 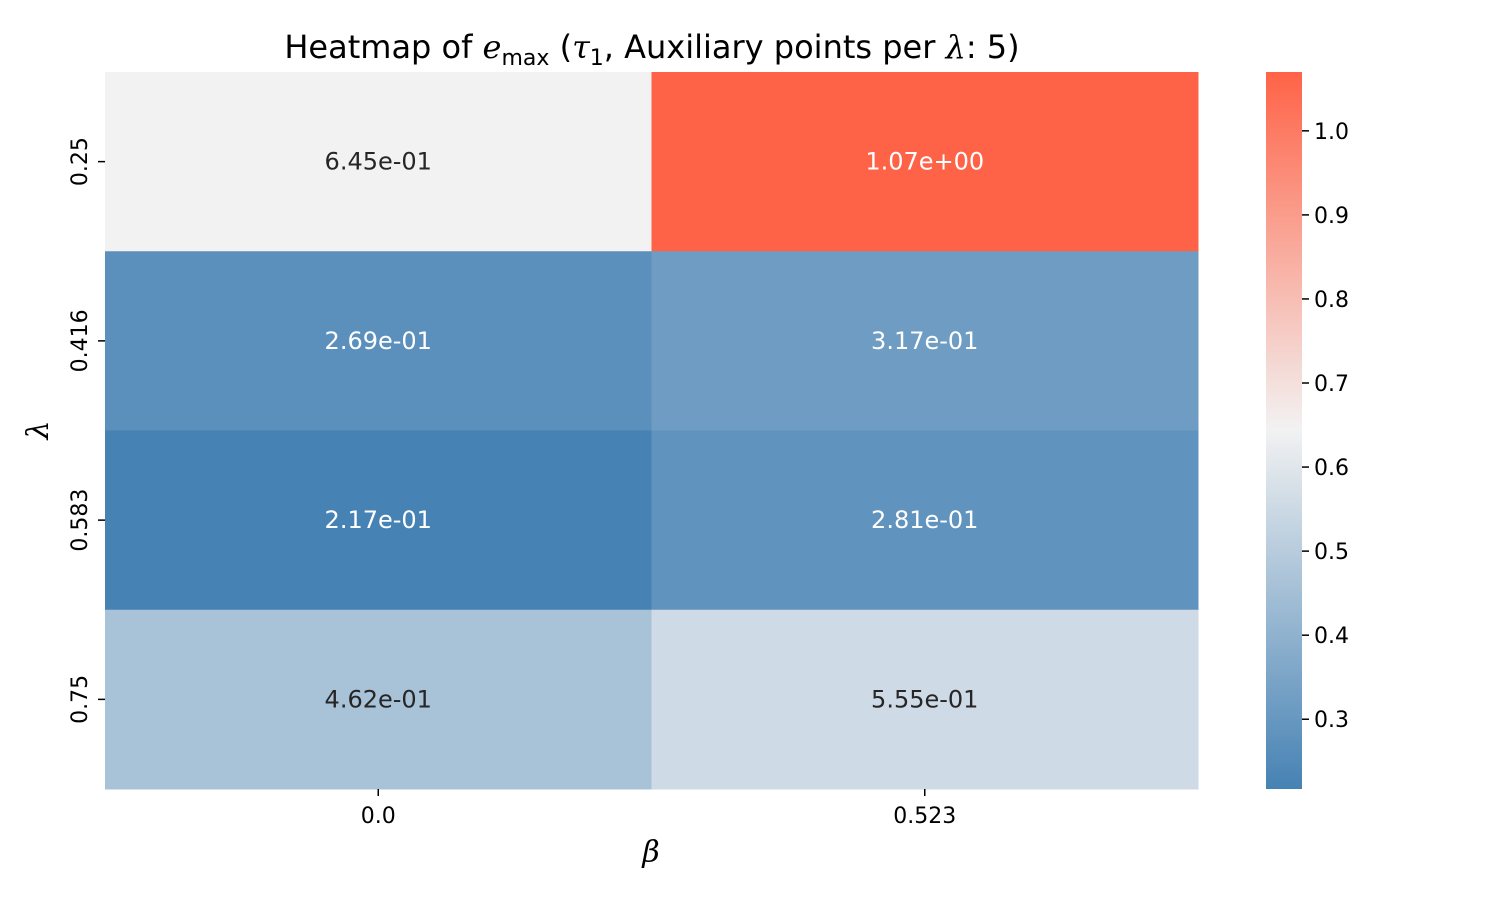 I want to click on cell-value-label: 3.17e-01, so click(x=924, y=341).